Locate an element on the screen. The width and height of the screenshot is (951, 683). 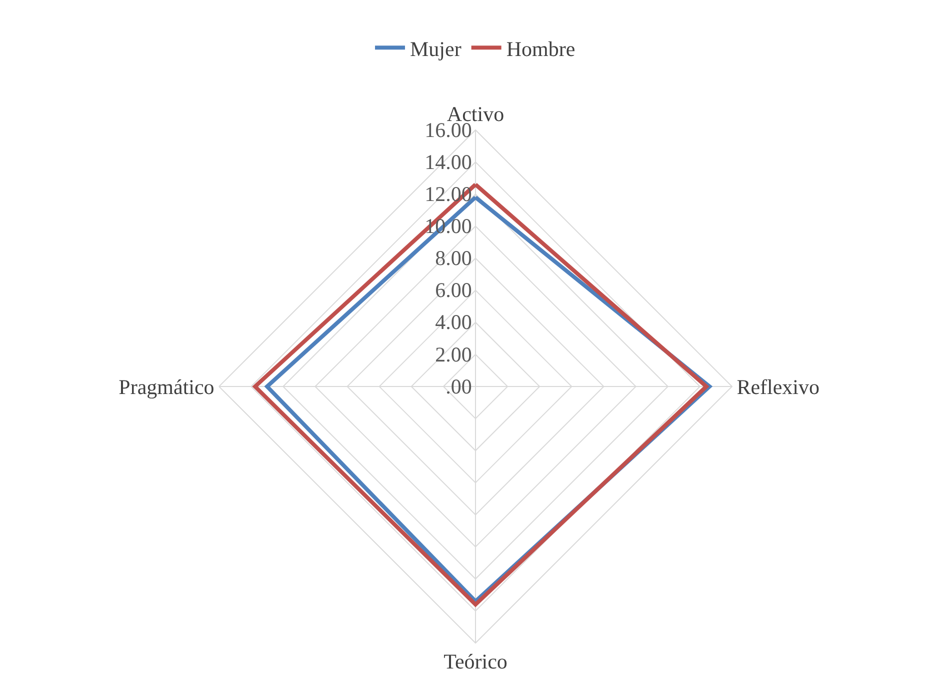
y-tick-label: 4.00 is located at coordinates (453, 322).